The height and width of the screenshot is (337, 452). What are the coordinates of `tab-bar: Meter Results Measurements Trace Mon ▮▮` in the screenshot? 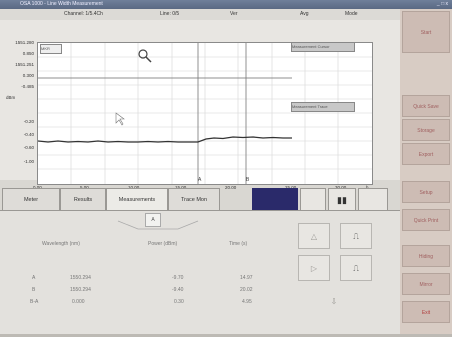 It's located at (200, 198).